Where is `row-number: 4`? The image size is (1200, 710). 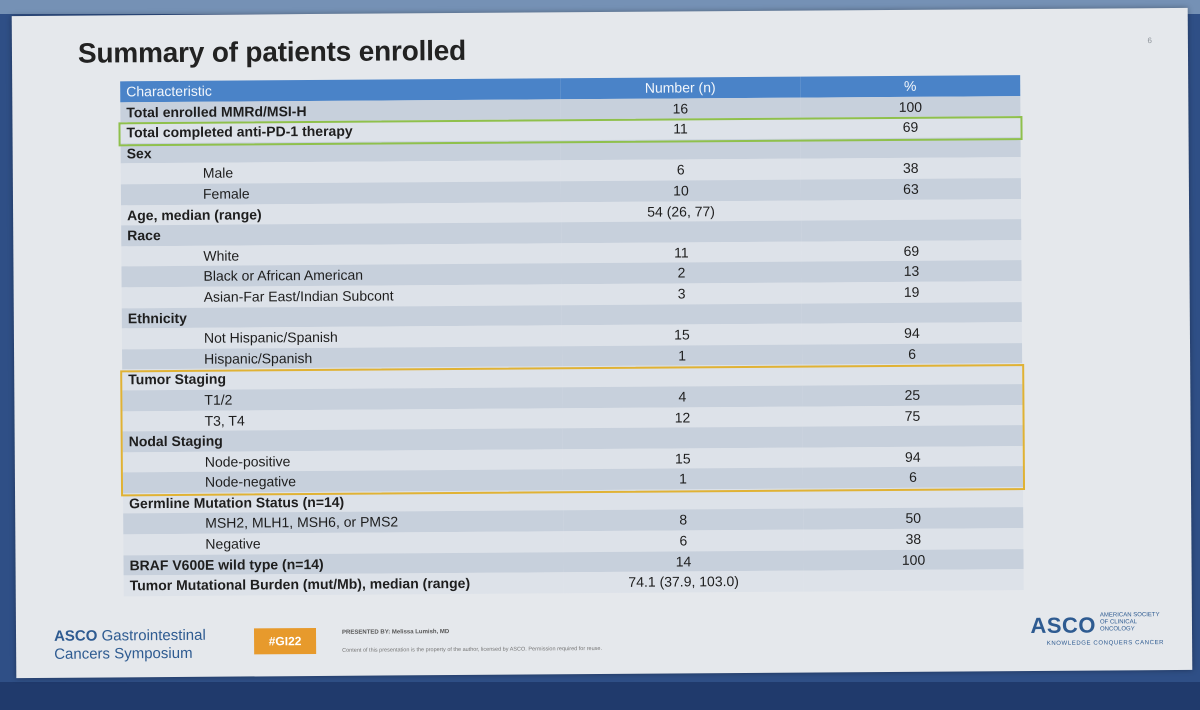
row-number: 4 is located at coordinates (682, 396).